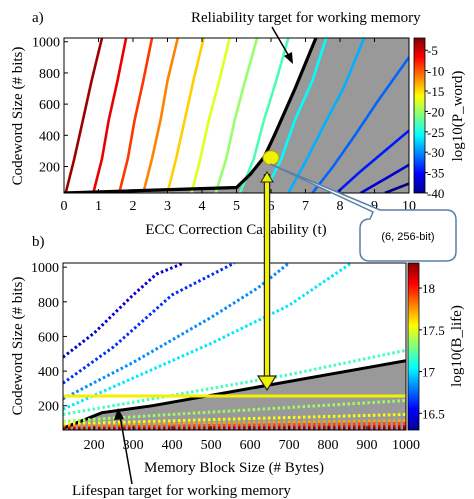 The image size is (474, 499). I want to click on panel-a-colorbar-tick-label: -5, so click(432, 50).